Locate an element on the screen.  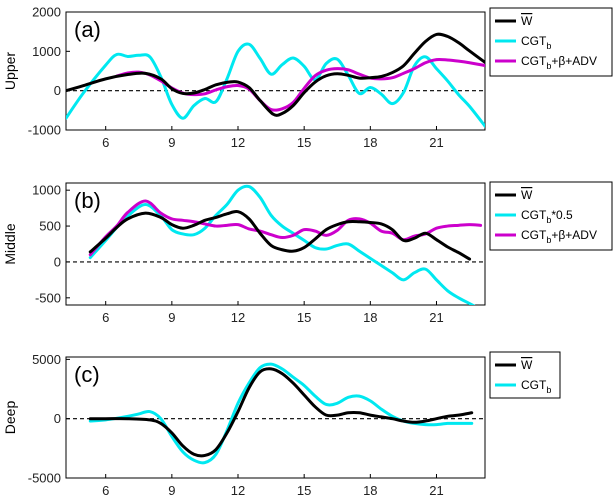
y-tick-label: 2000 is located at coordinates (46, 12).